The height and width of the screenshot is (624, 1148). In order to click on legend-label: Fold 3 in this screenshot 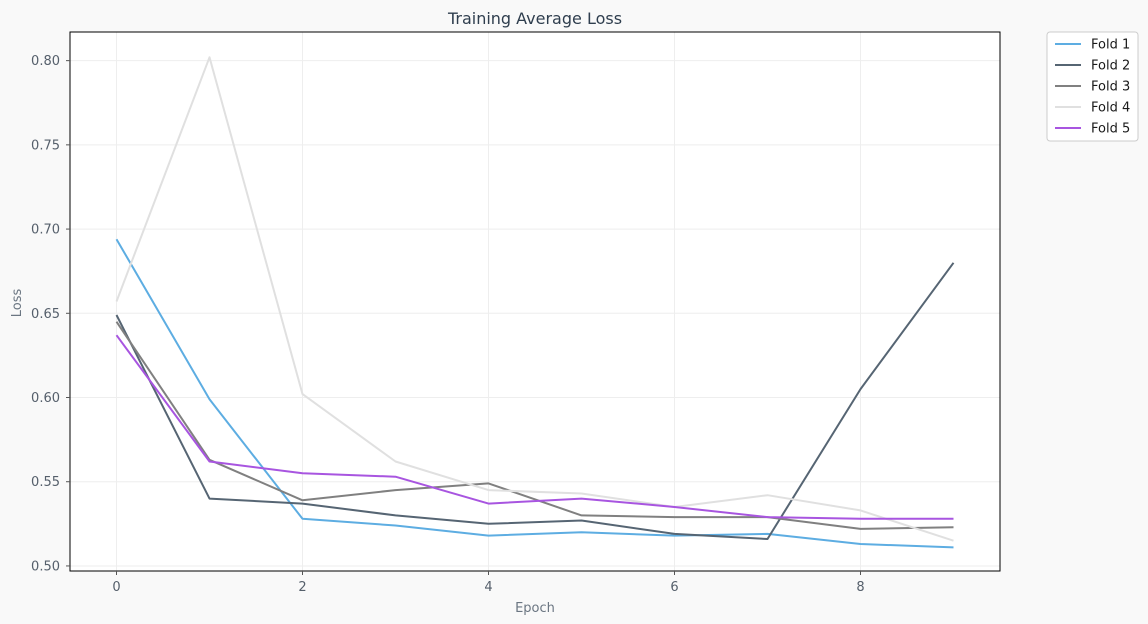, I will do `click(1110, 87)`.